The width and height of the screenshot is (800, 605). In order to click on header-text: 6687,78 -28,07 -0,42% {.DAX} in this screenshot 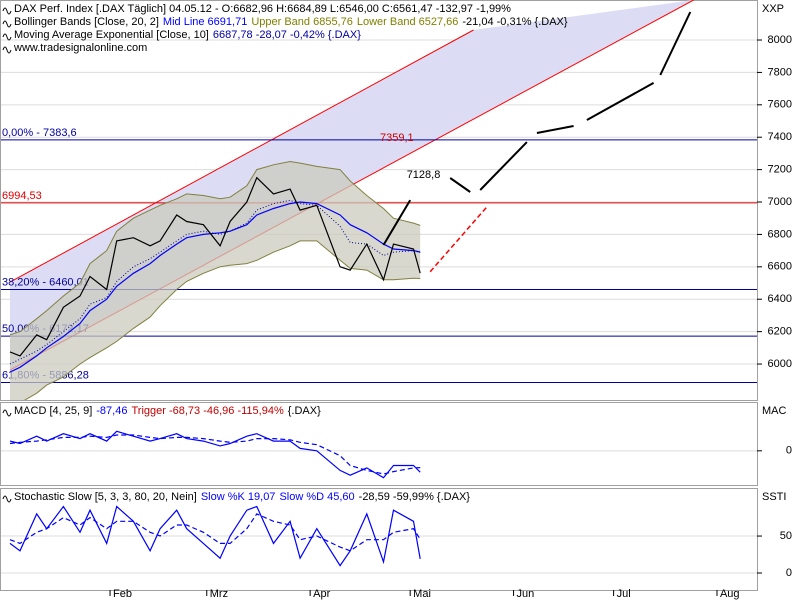, I will do `click(287, 35)`.